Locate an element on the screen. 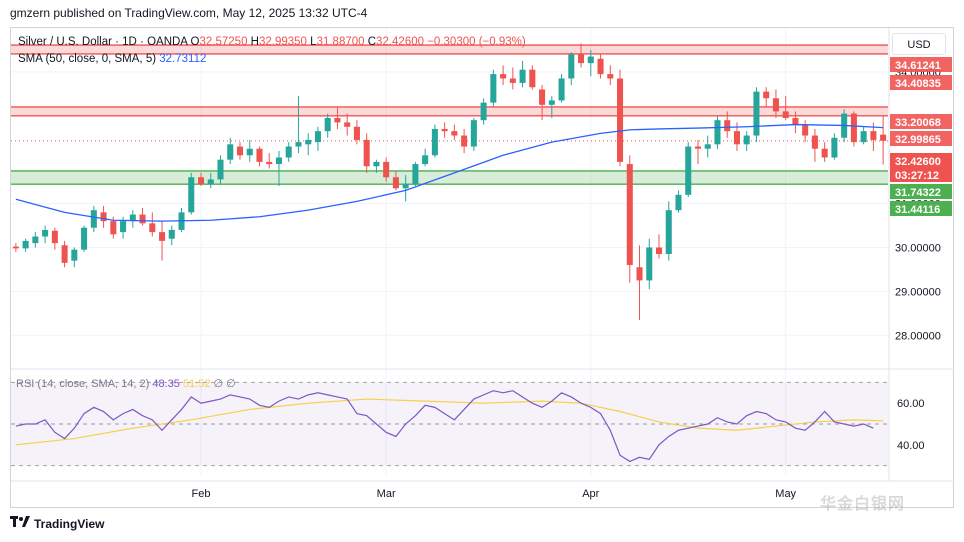 The image size is (964, 542). zone-resistance-mid is located at coordinates (449, 111).